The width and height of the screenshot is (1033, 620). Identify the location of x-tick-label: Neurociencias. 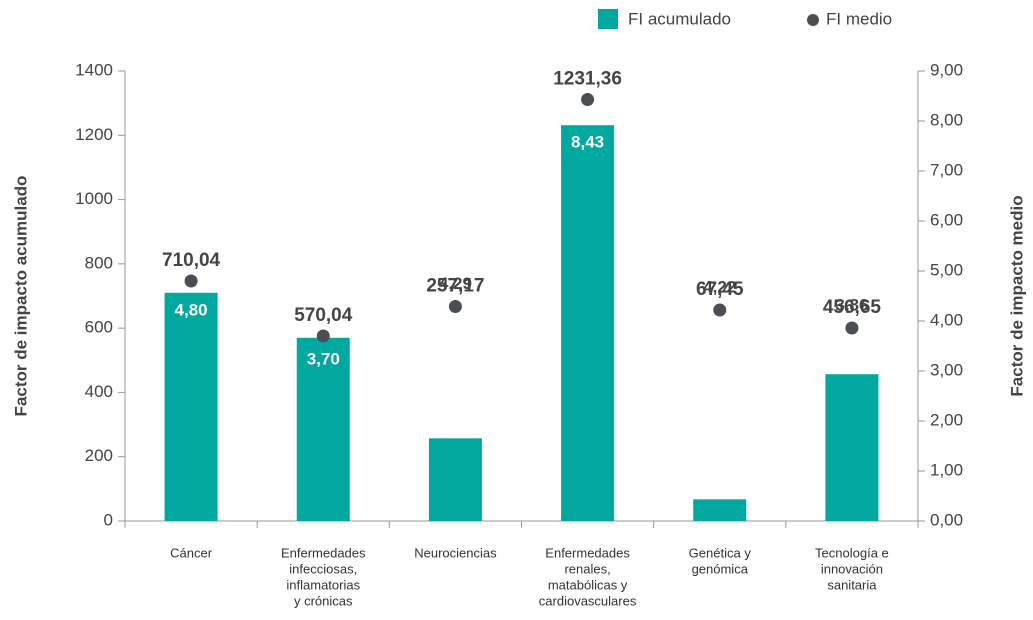
(455, 552).